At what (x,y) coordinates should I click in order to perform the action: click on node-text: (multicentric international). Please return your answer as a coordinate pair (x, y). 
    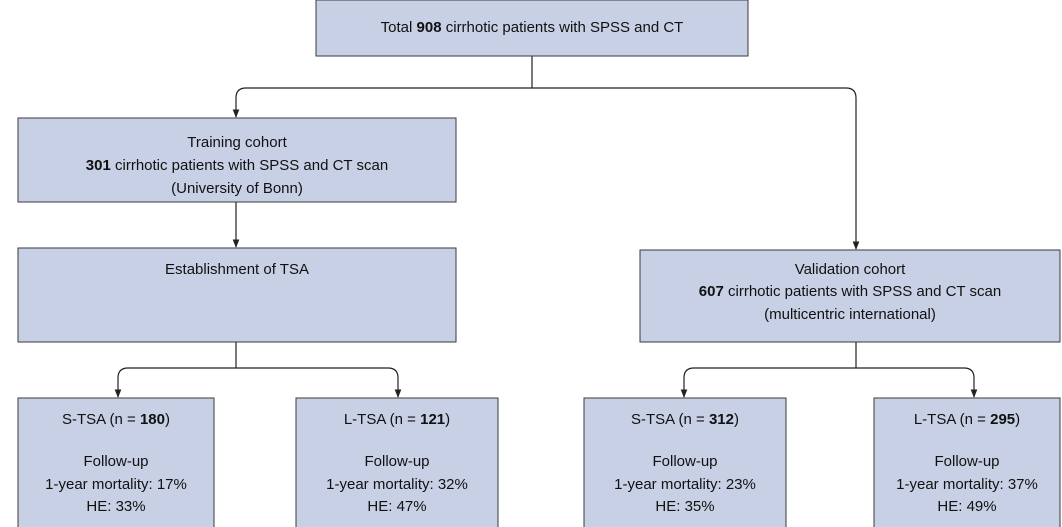
    Looking at the image, I should click on (850, 314).